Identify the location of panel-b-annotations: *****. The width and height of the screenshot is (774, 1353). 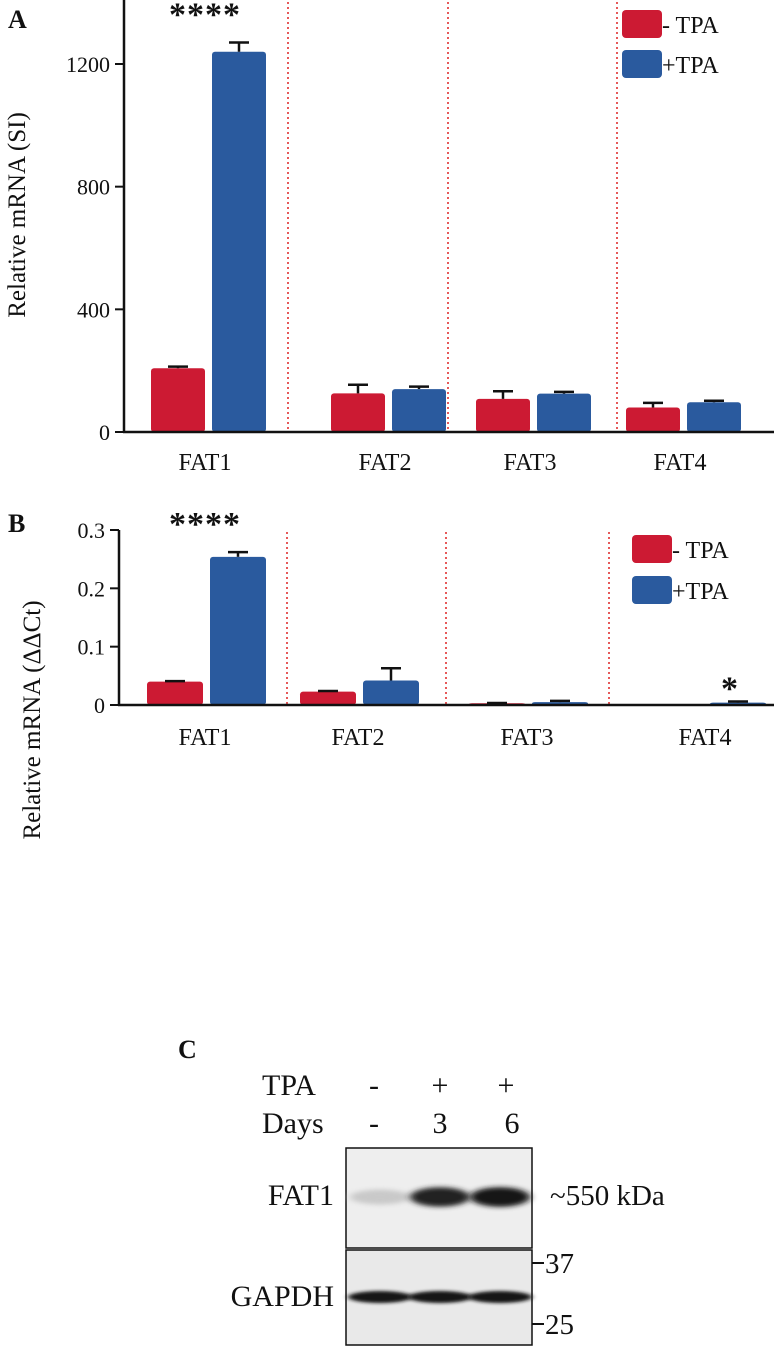
(454, 607).